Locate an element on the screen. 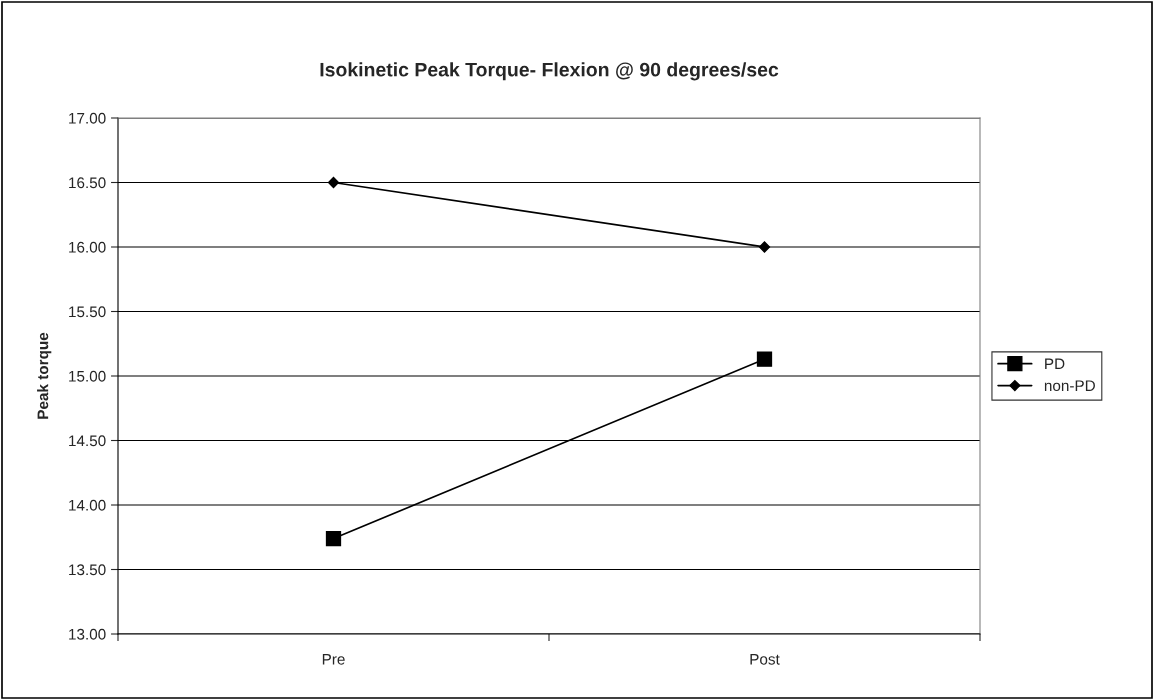 The height and width of the screenshot is (700, 1154). legend-label: non-PD is located at coordinates (1069, 386).